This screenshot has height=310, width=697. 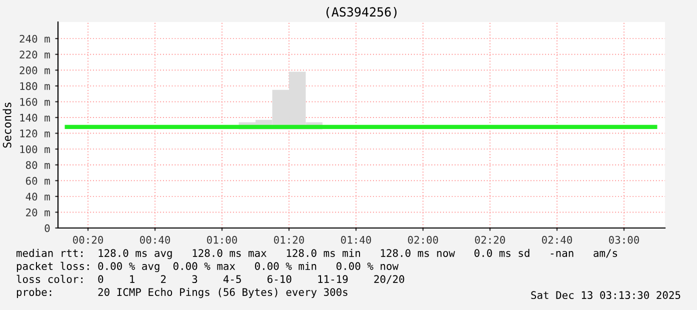 I want to click on y-tick-label: 80 m, so click(x=38, y=165).